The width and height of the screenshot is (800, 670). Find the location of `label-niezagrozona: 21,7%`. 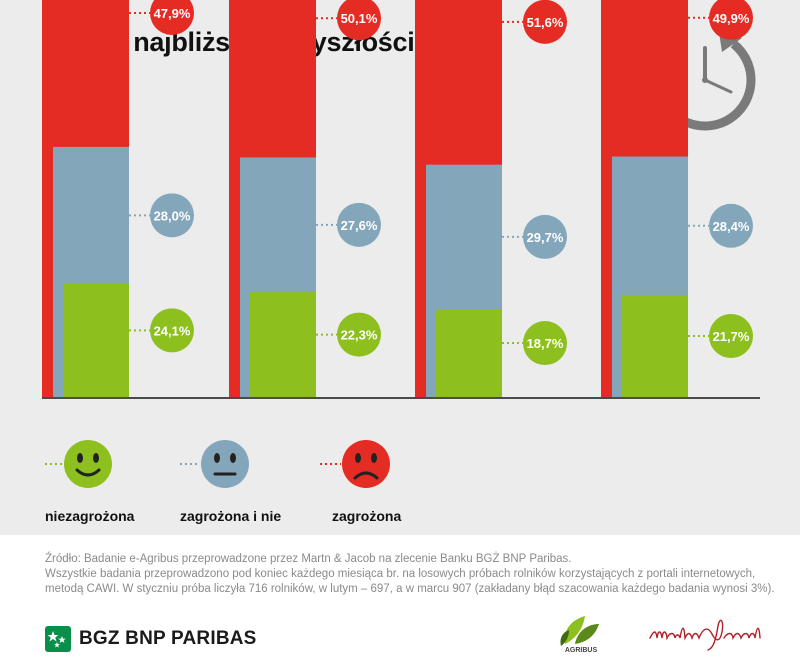

label-niezagrozona: 21,7% is located at coordinates (731, 336).